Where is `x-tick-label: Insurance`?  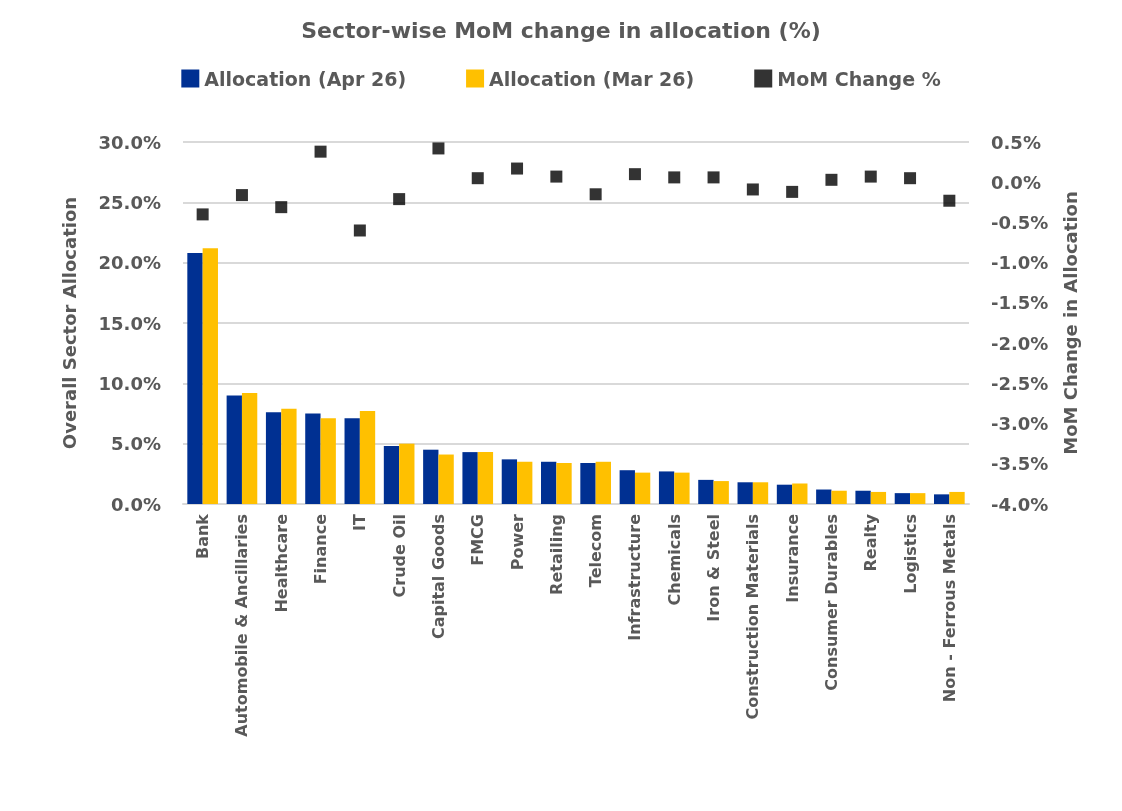 x-tick-label: Insurance is located at coordinates (792, 558).